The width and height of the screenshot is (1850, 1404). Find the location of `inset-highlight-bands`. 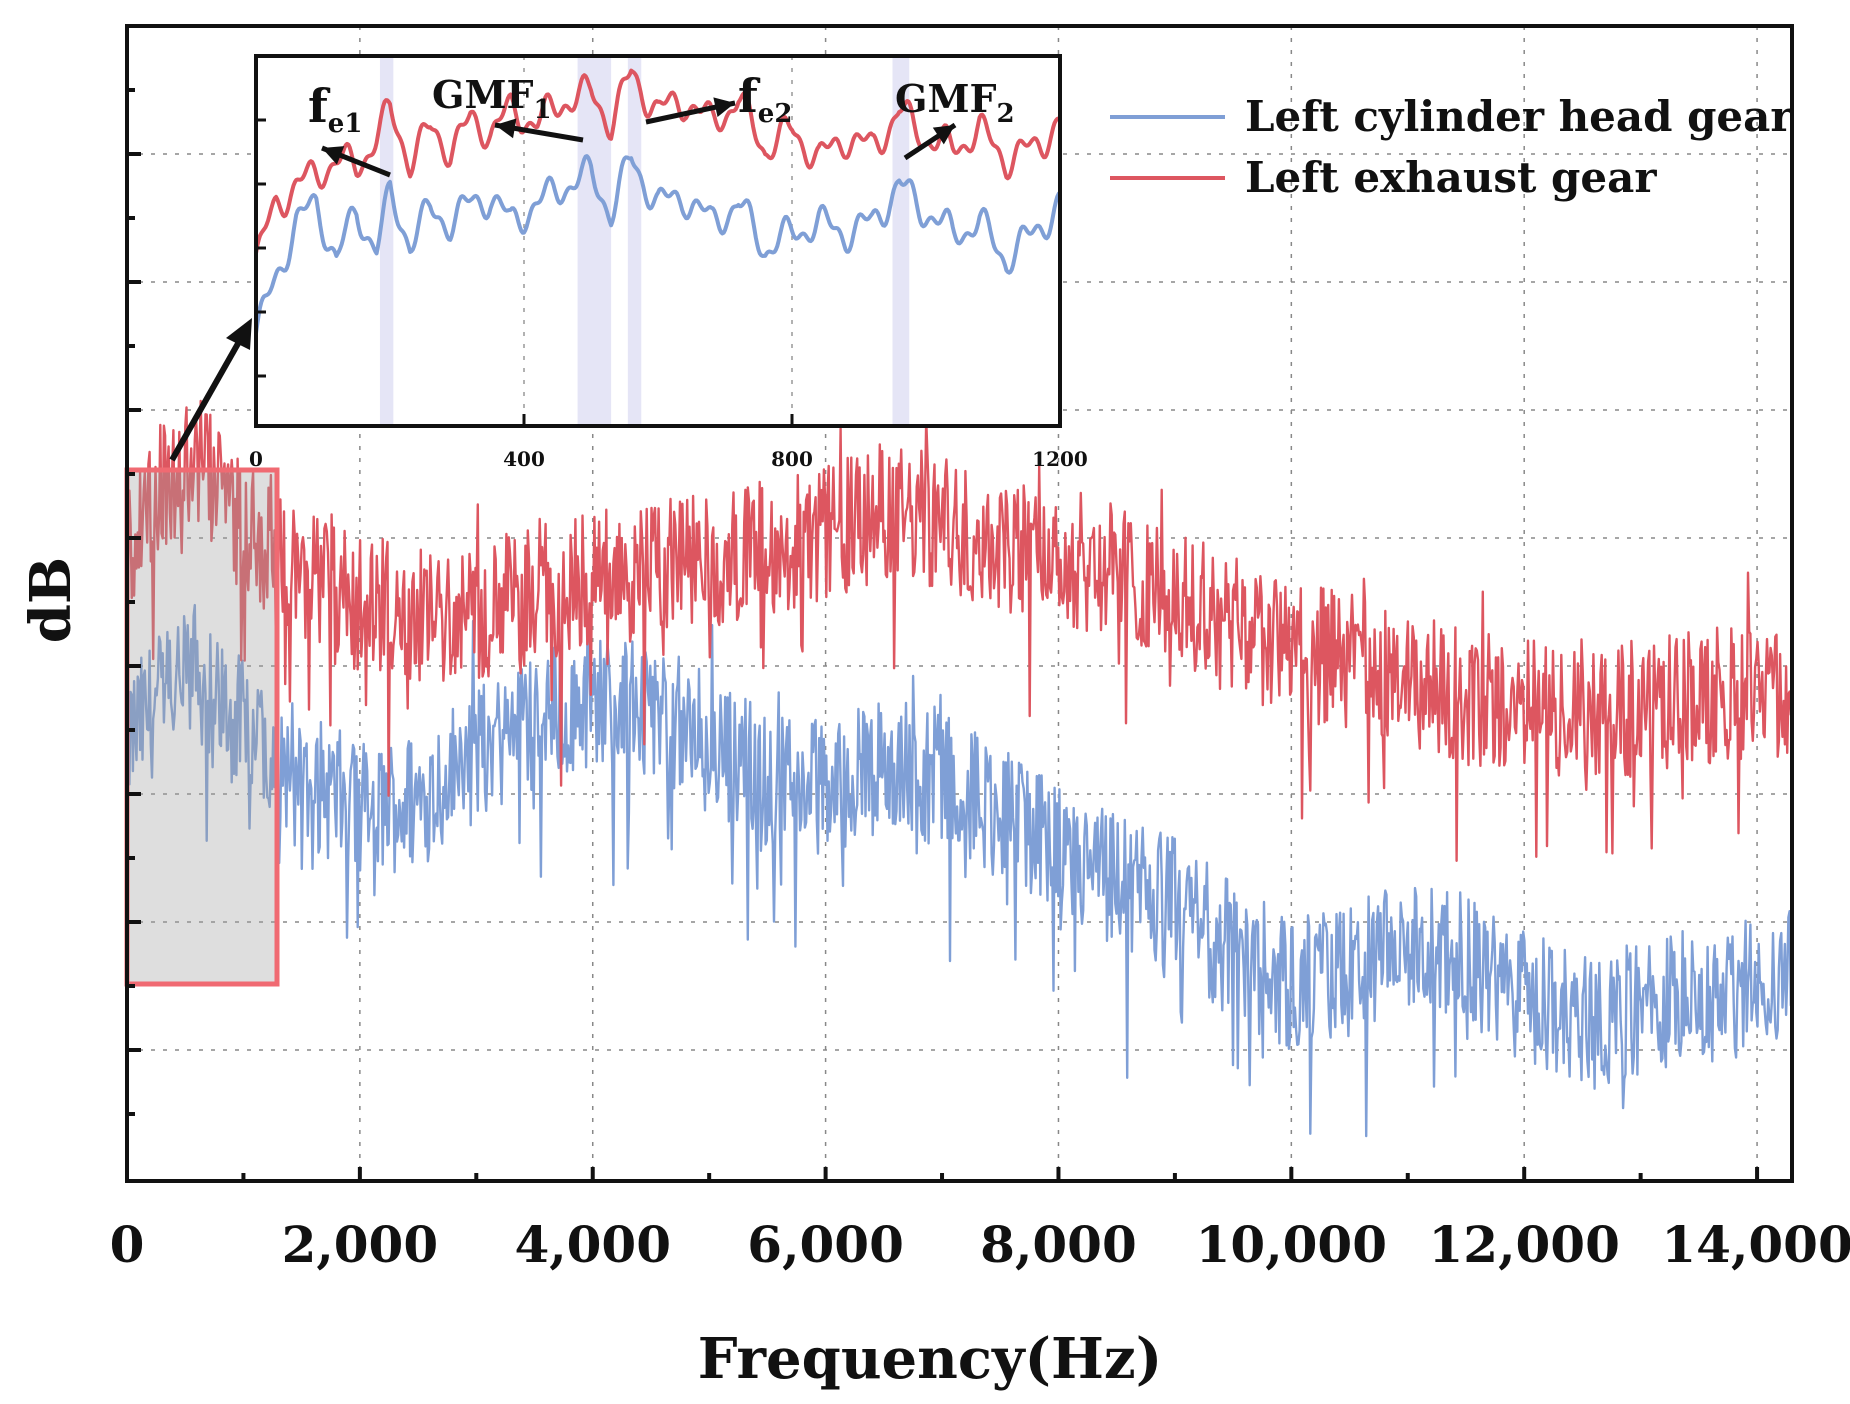

inset-highlight-bands is located at coordinates (644, 241).